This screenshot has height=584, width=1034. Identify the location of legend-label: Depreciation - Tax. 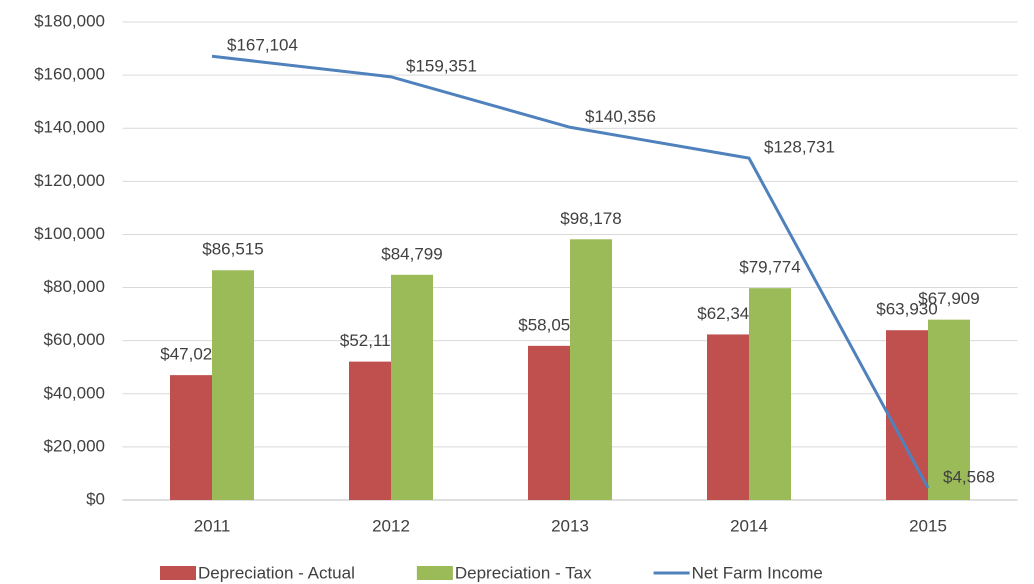
(523, 572).